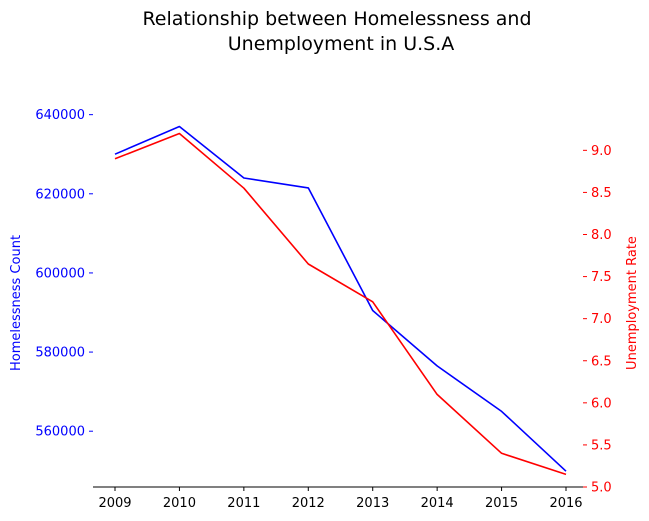  What do you see at coordinates (243, 503) in the screenshot?
I see `x-tick-label: 2011` at bounding box center [243, 503].